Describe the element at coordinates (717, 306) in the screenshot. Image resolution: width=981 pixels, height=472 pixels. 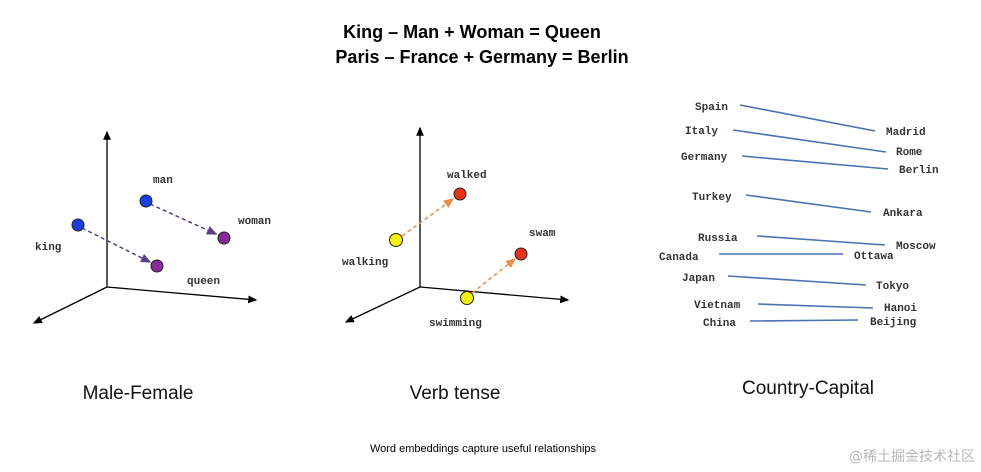
I see `label-country: Vietnam` at that location.